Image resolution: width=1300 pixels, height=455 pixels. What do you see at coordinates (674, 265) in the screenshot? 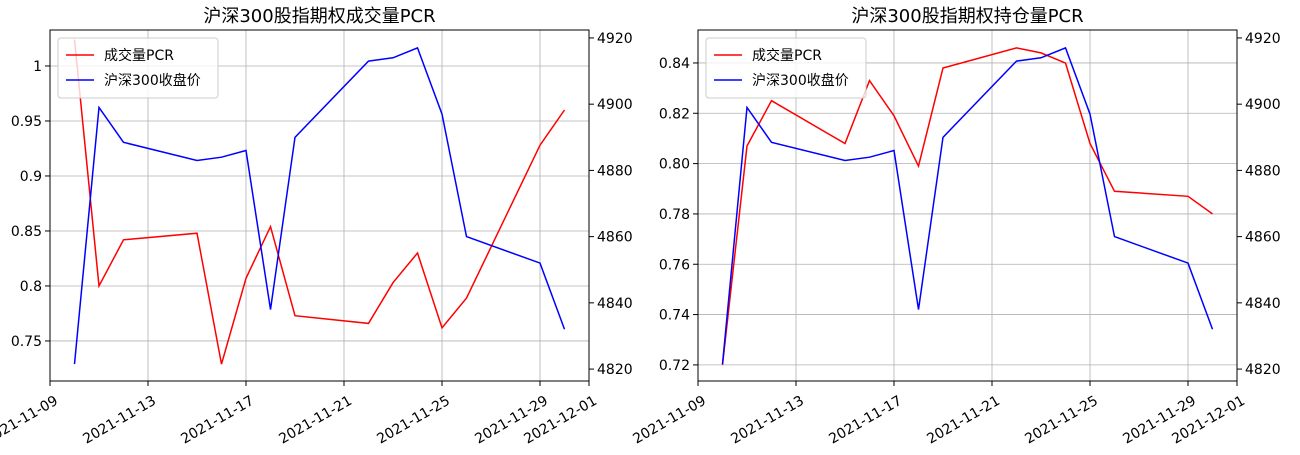
I see `y-tick-label: 0.76` at bounding box center [674, 265].